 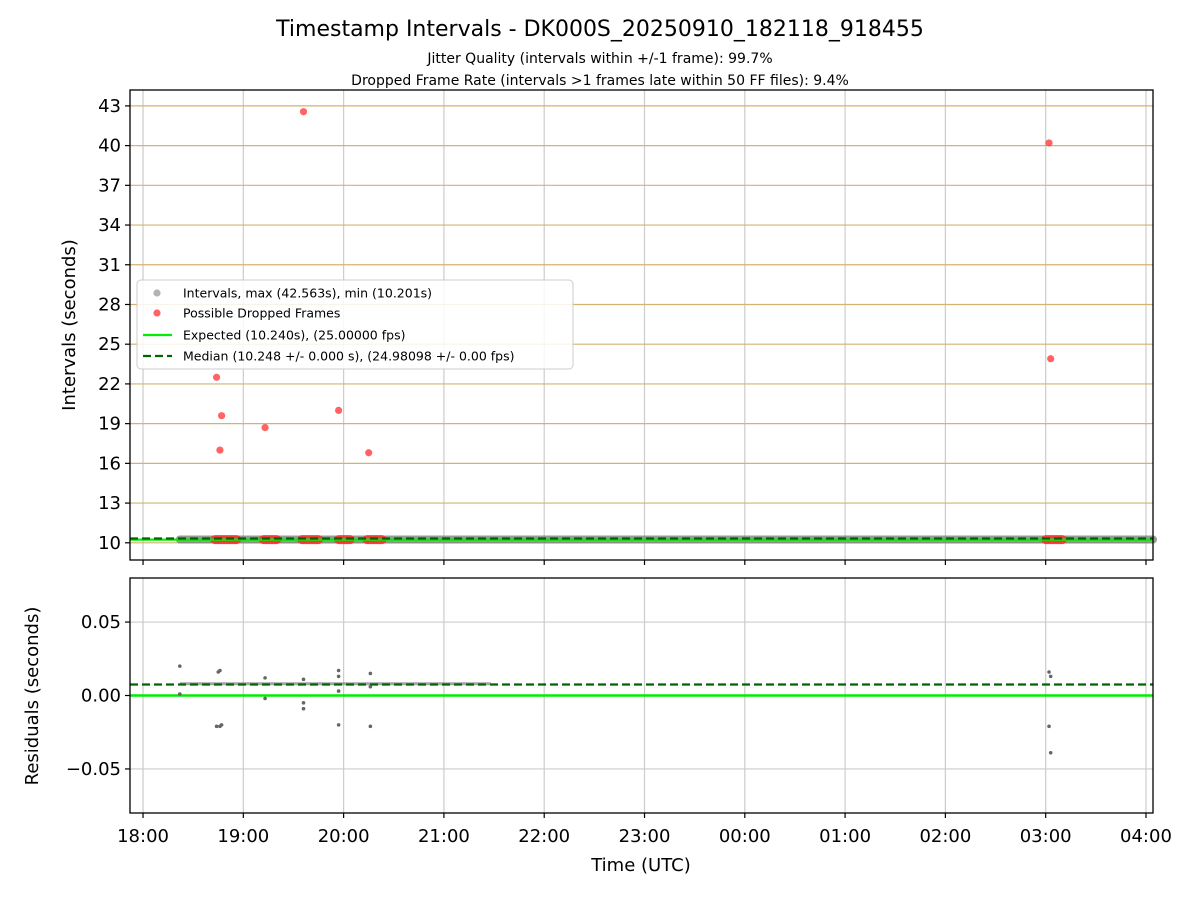 What do you see at coordinates (1046, 836) in the screenshot?
I see `x-tick-label: 03:00` at bounding box center [1046, 836].